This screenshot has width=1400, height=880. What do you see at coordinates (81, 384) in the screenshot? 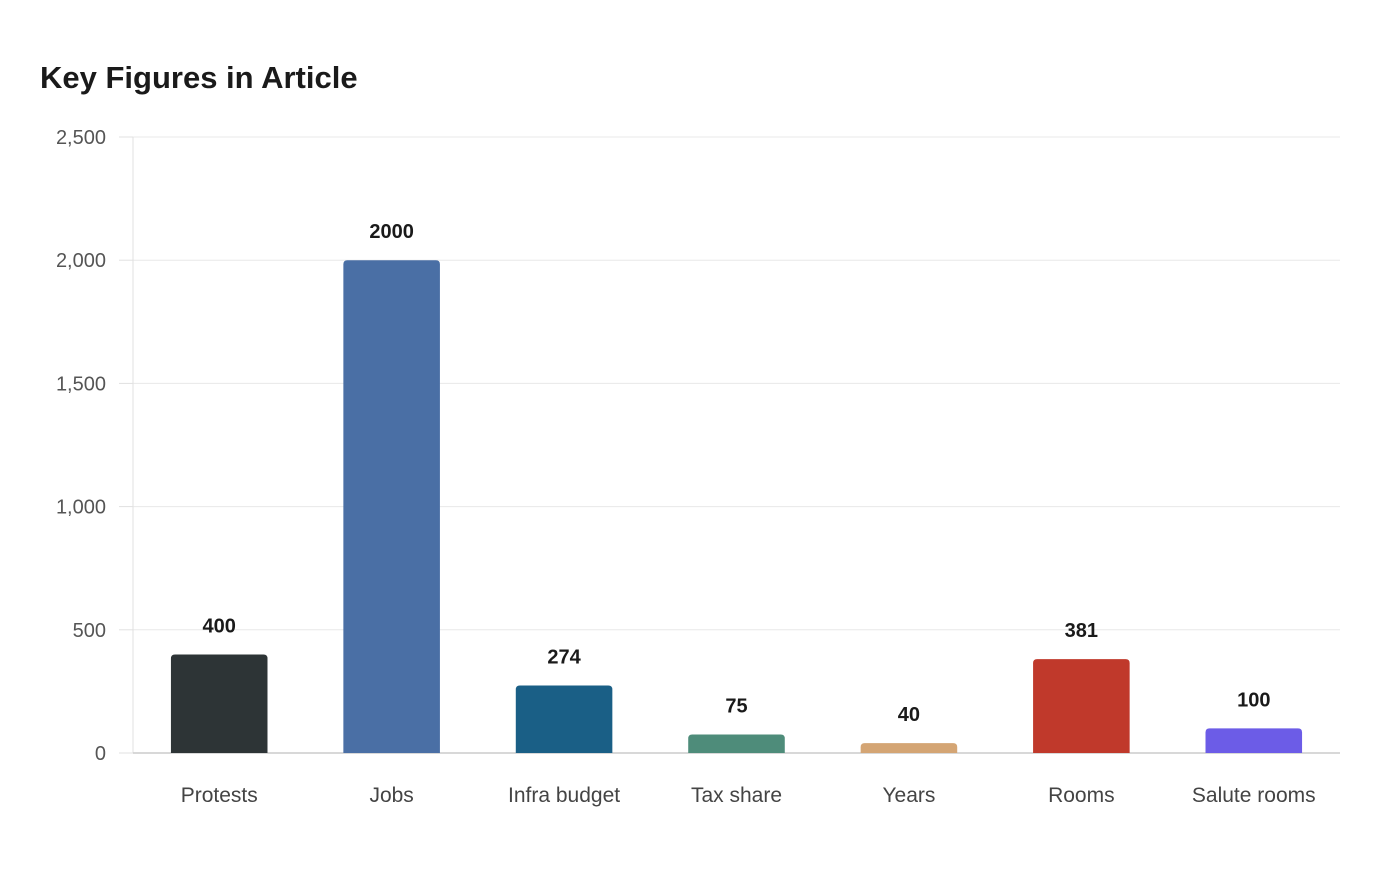
I see `y-tick-label: 1,500` at bounding box center [81, 384].